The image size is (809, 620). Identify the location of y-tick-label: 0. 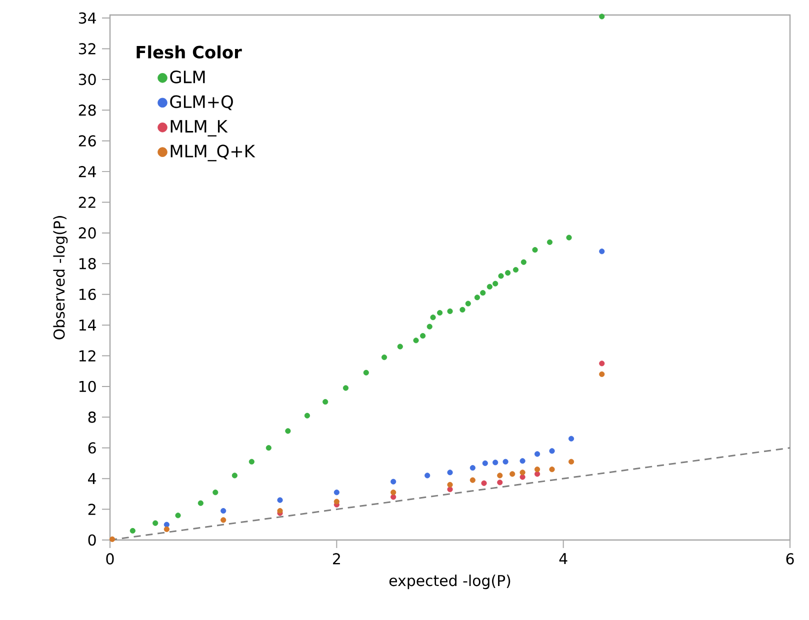
(92, 540).